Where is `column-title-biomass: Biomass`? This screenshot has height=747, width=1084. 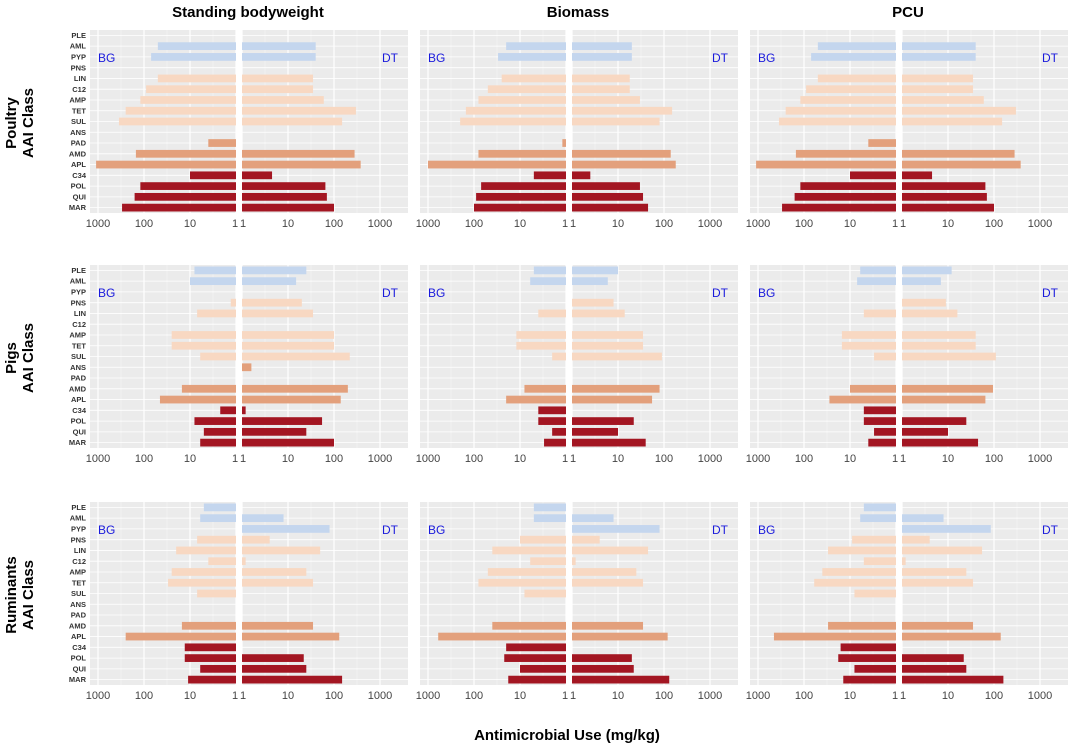 column-title-biomass: Biomass is located at coordinates (578, 12).